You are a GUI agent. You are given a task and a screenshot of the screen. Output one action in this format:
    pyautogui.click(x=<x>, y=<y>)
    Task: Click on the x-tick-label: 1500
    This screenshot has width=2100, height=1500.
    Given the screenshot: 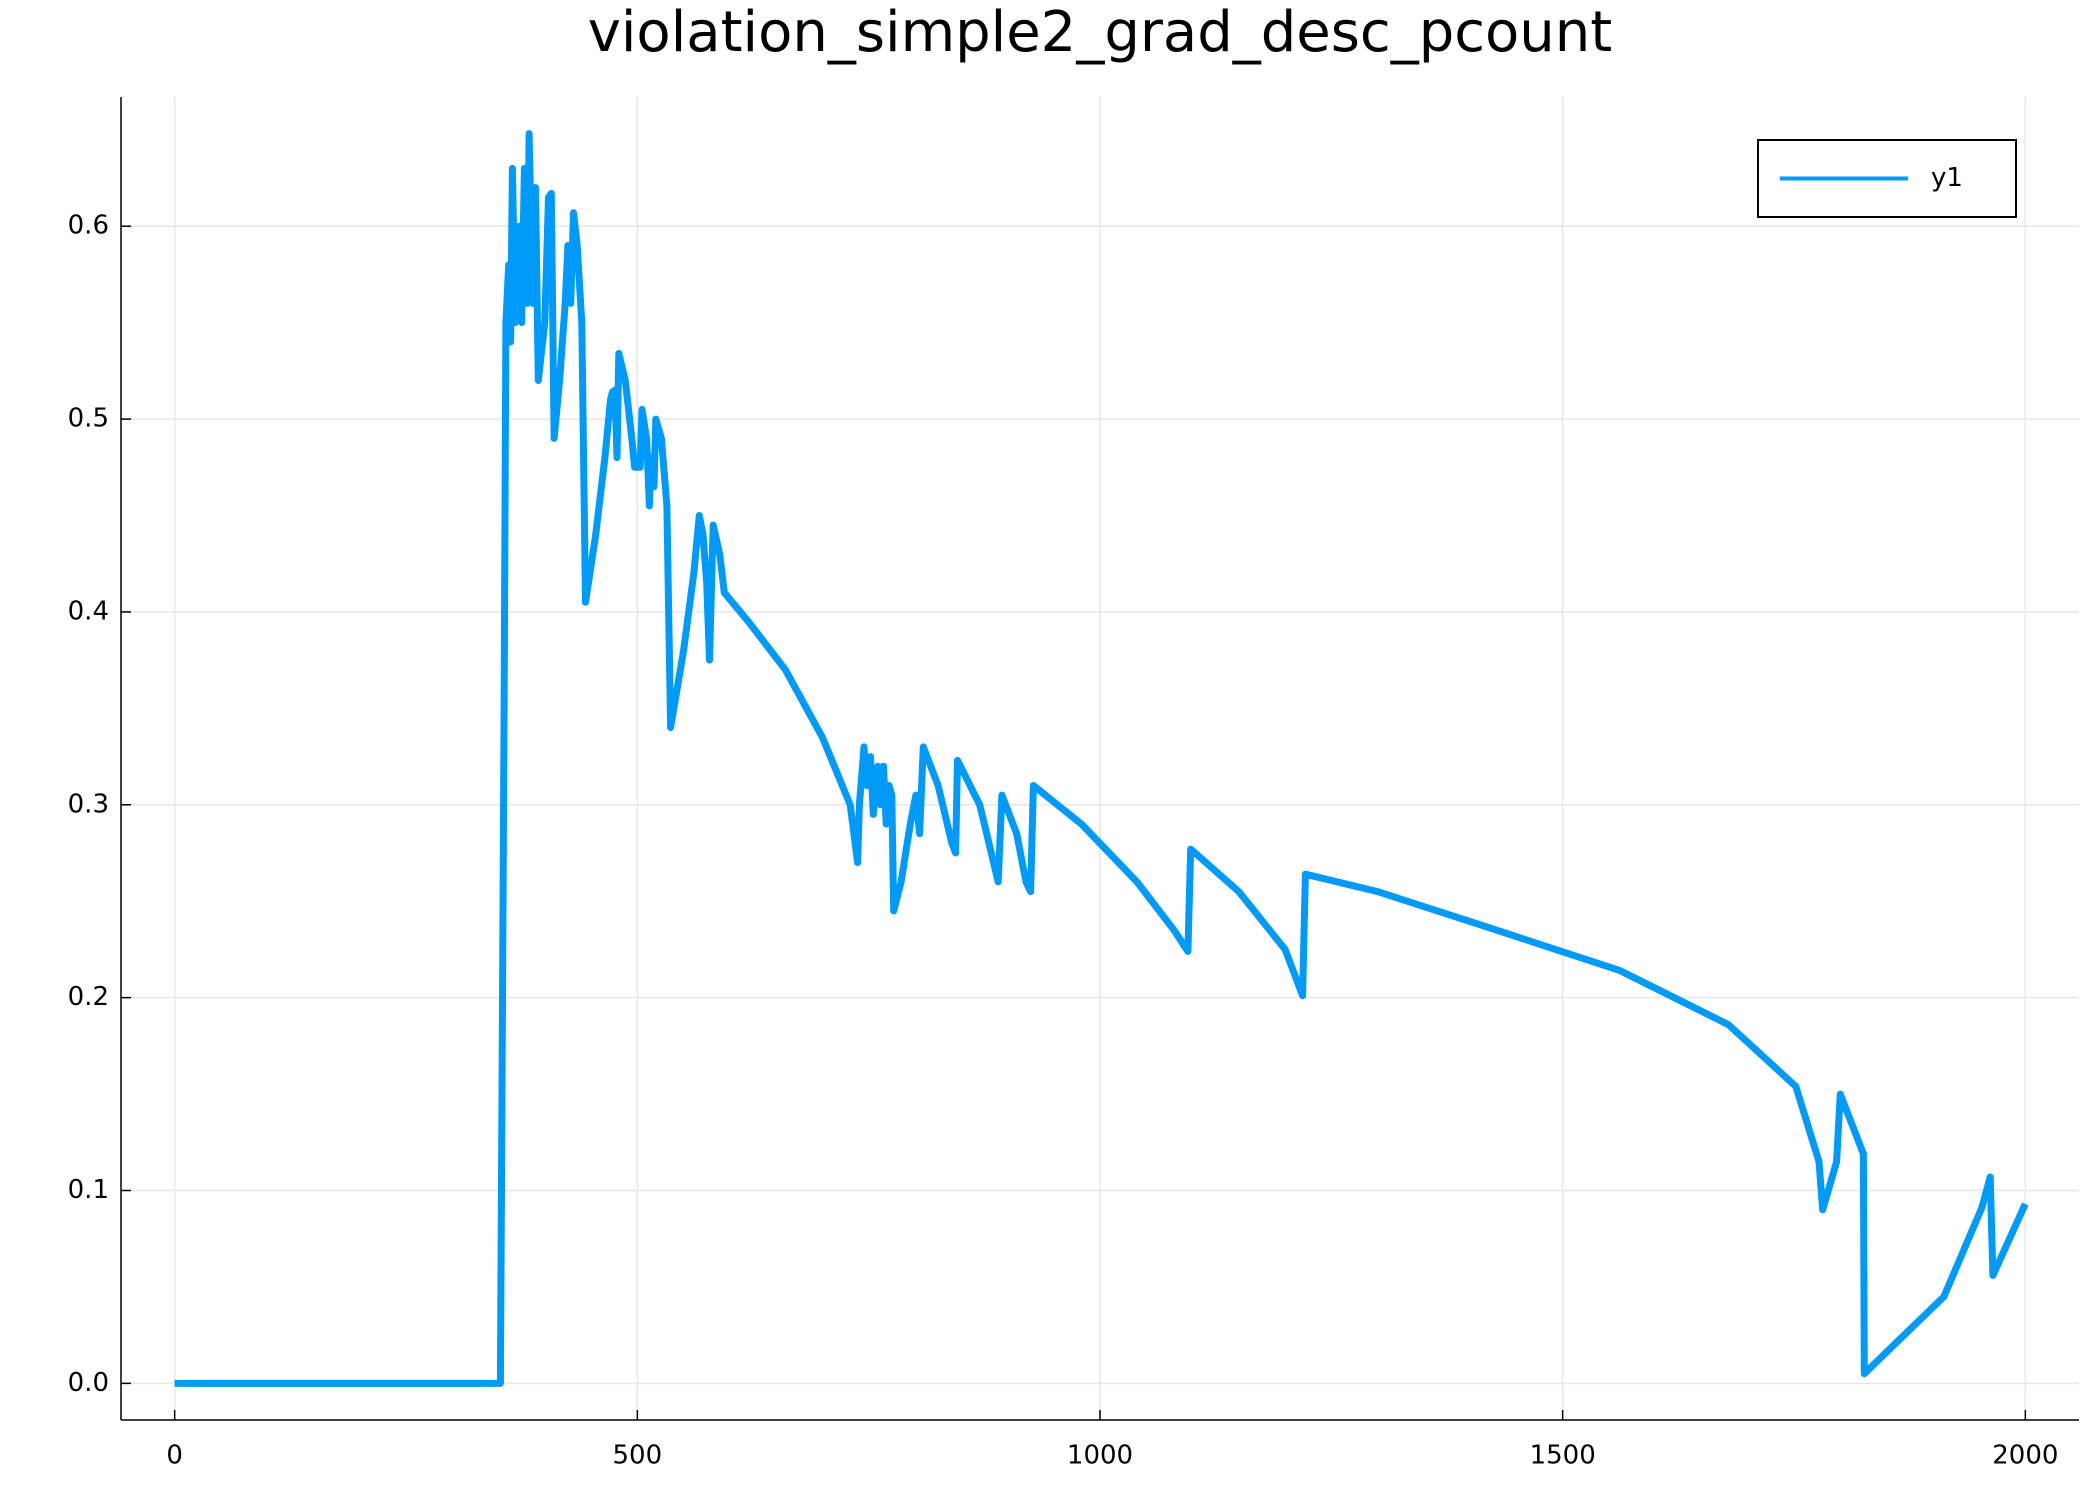 What is the action you would take?
    pyautogui.click(x=1563, y=1456)
    